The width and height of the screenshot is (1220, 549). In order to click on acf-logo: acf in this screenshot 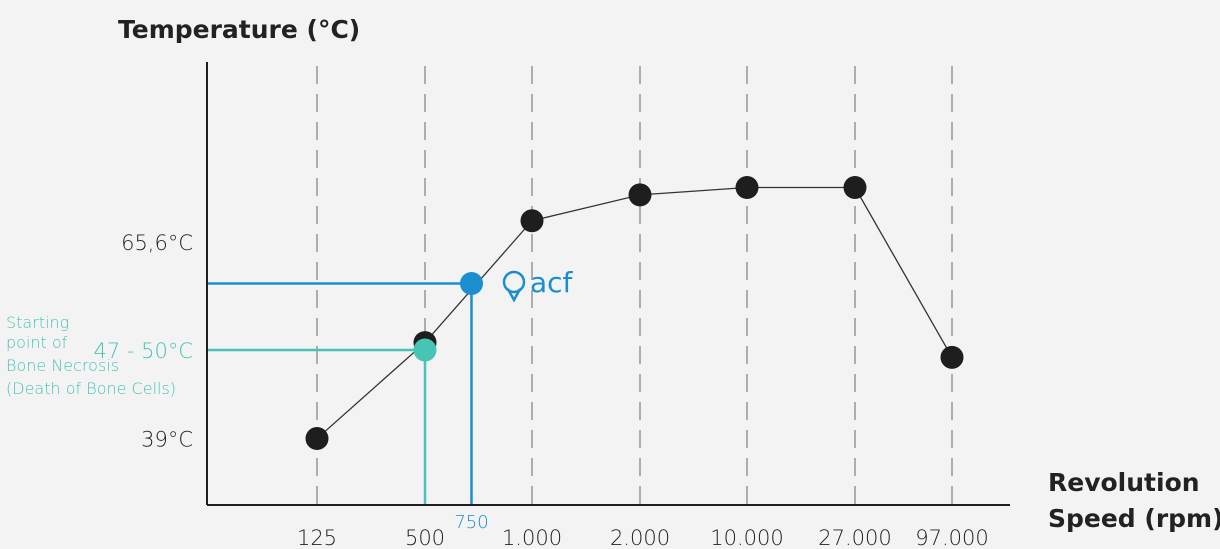, I will do `click(538, 284)`.